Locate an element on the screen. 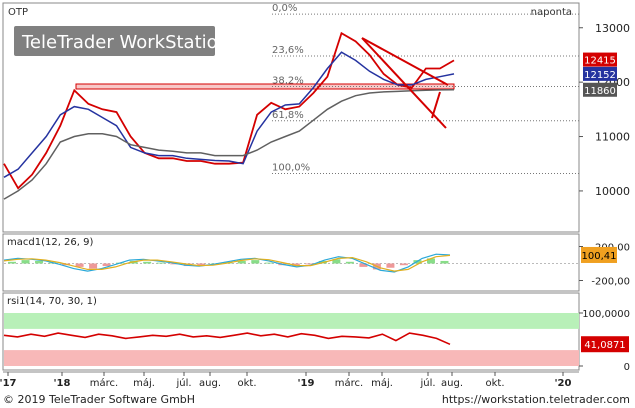  trend-lines is located at coordinates (405, 83).